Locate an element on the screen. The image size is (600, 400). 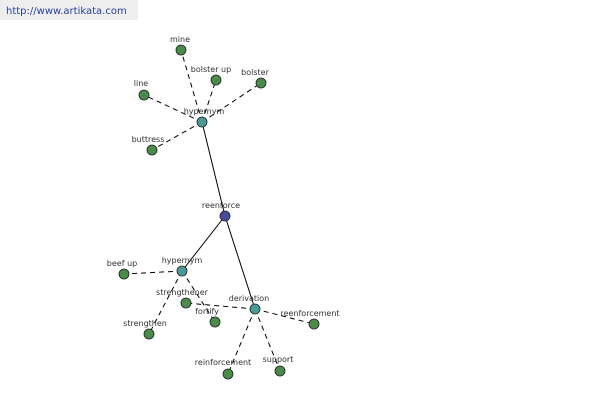
node-label: derivation is located at coordinates (249, 298).